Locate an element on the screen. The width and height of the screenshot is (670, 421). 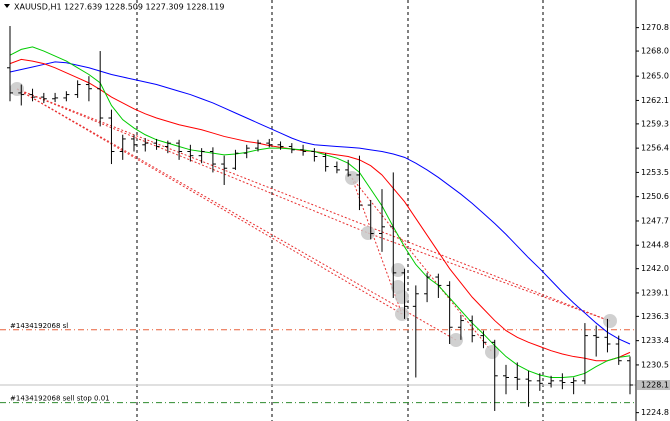
order-label: #1434192068 sl is located at coordinates (39, 326).